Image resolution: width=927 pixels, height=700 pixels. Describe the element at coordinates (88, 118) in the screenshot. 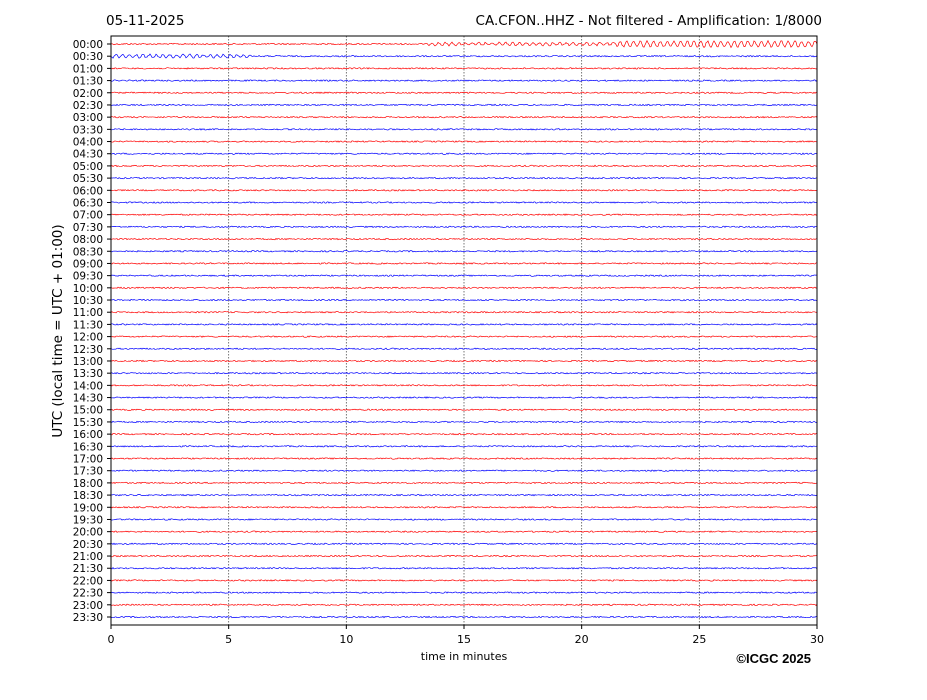

I see `y-tick-label: 03:00` at that location.